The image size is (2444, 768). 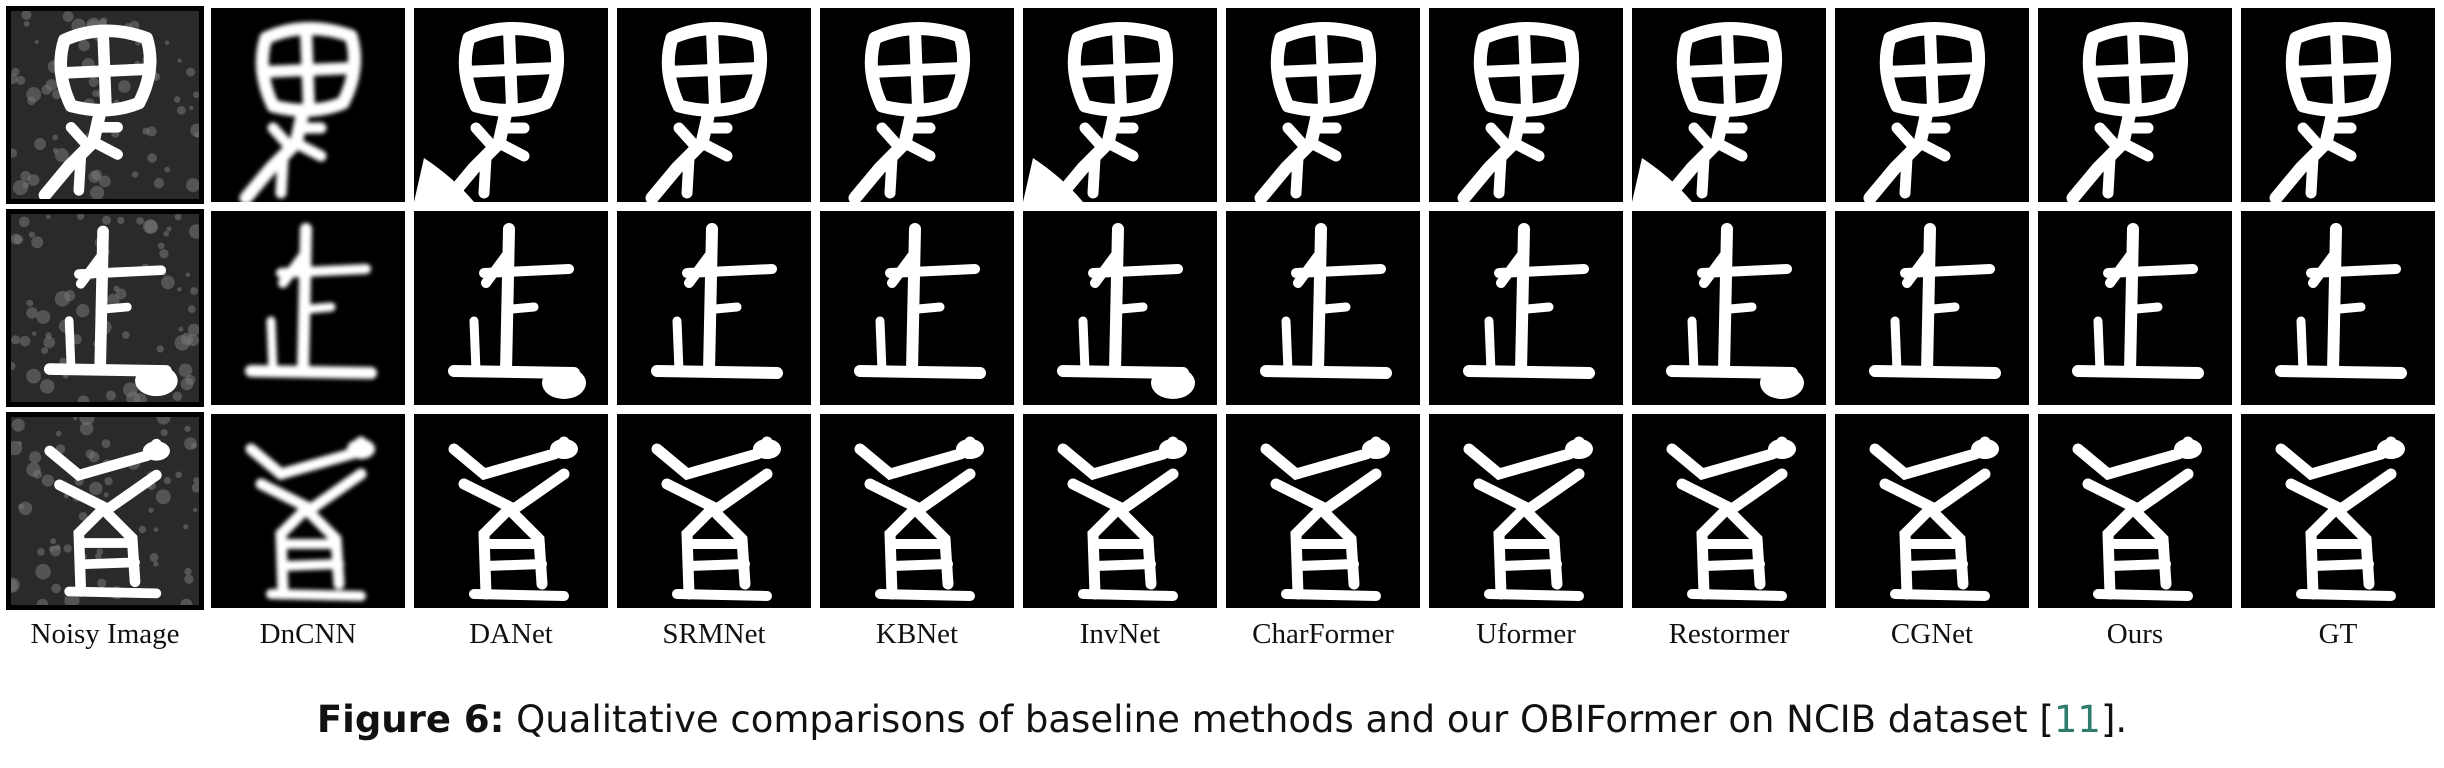 I want to click on method-label: CGNet, so click(x=1932, y=634).